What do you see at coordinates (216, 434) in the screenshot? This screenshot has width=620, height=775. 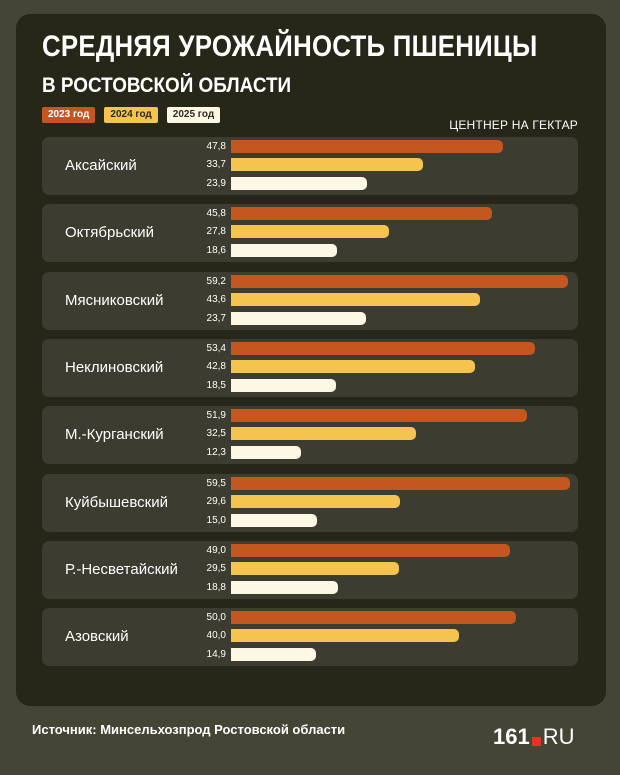 I see `bar-value-label: 32,5` at bounding box center [216, 434].